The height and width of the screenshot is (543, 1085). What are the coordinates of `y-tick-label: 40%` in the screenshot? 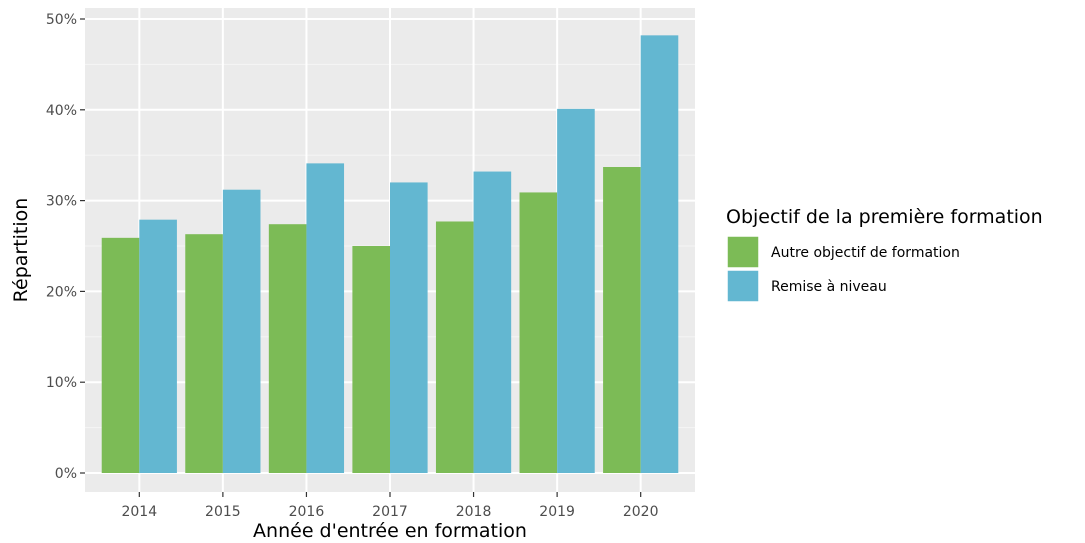 It's located at (61, 111).